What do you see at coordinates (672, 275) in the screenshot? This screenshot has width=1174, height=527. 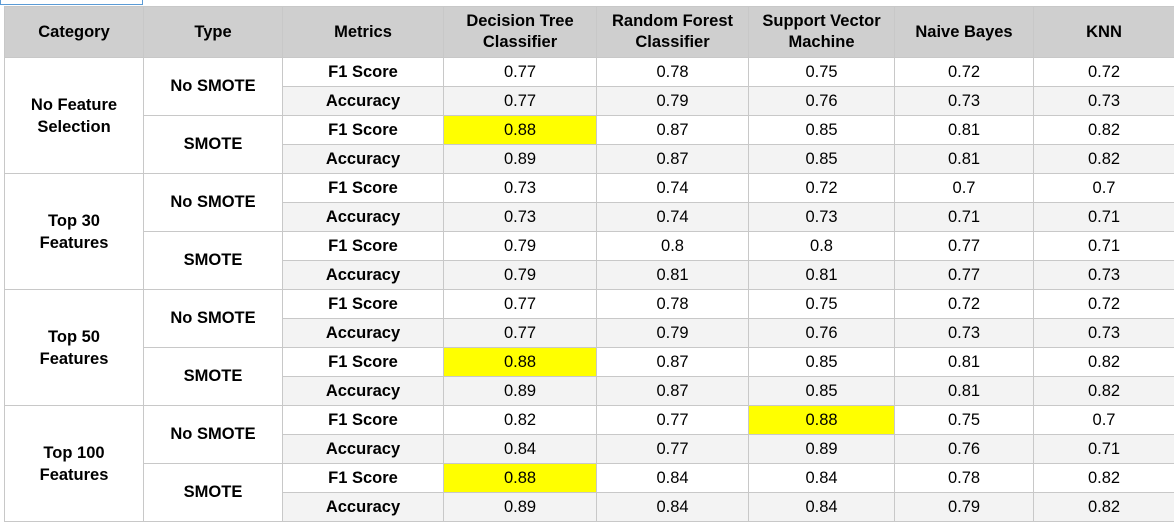 I see `value-cell-random-forest: 0.81` at bounding box center [672, 275].